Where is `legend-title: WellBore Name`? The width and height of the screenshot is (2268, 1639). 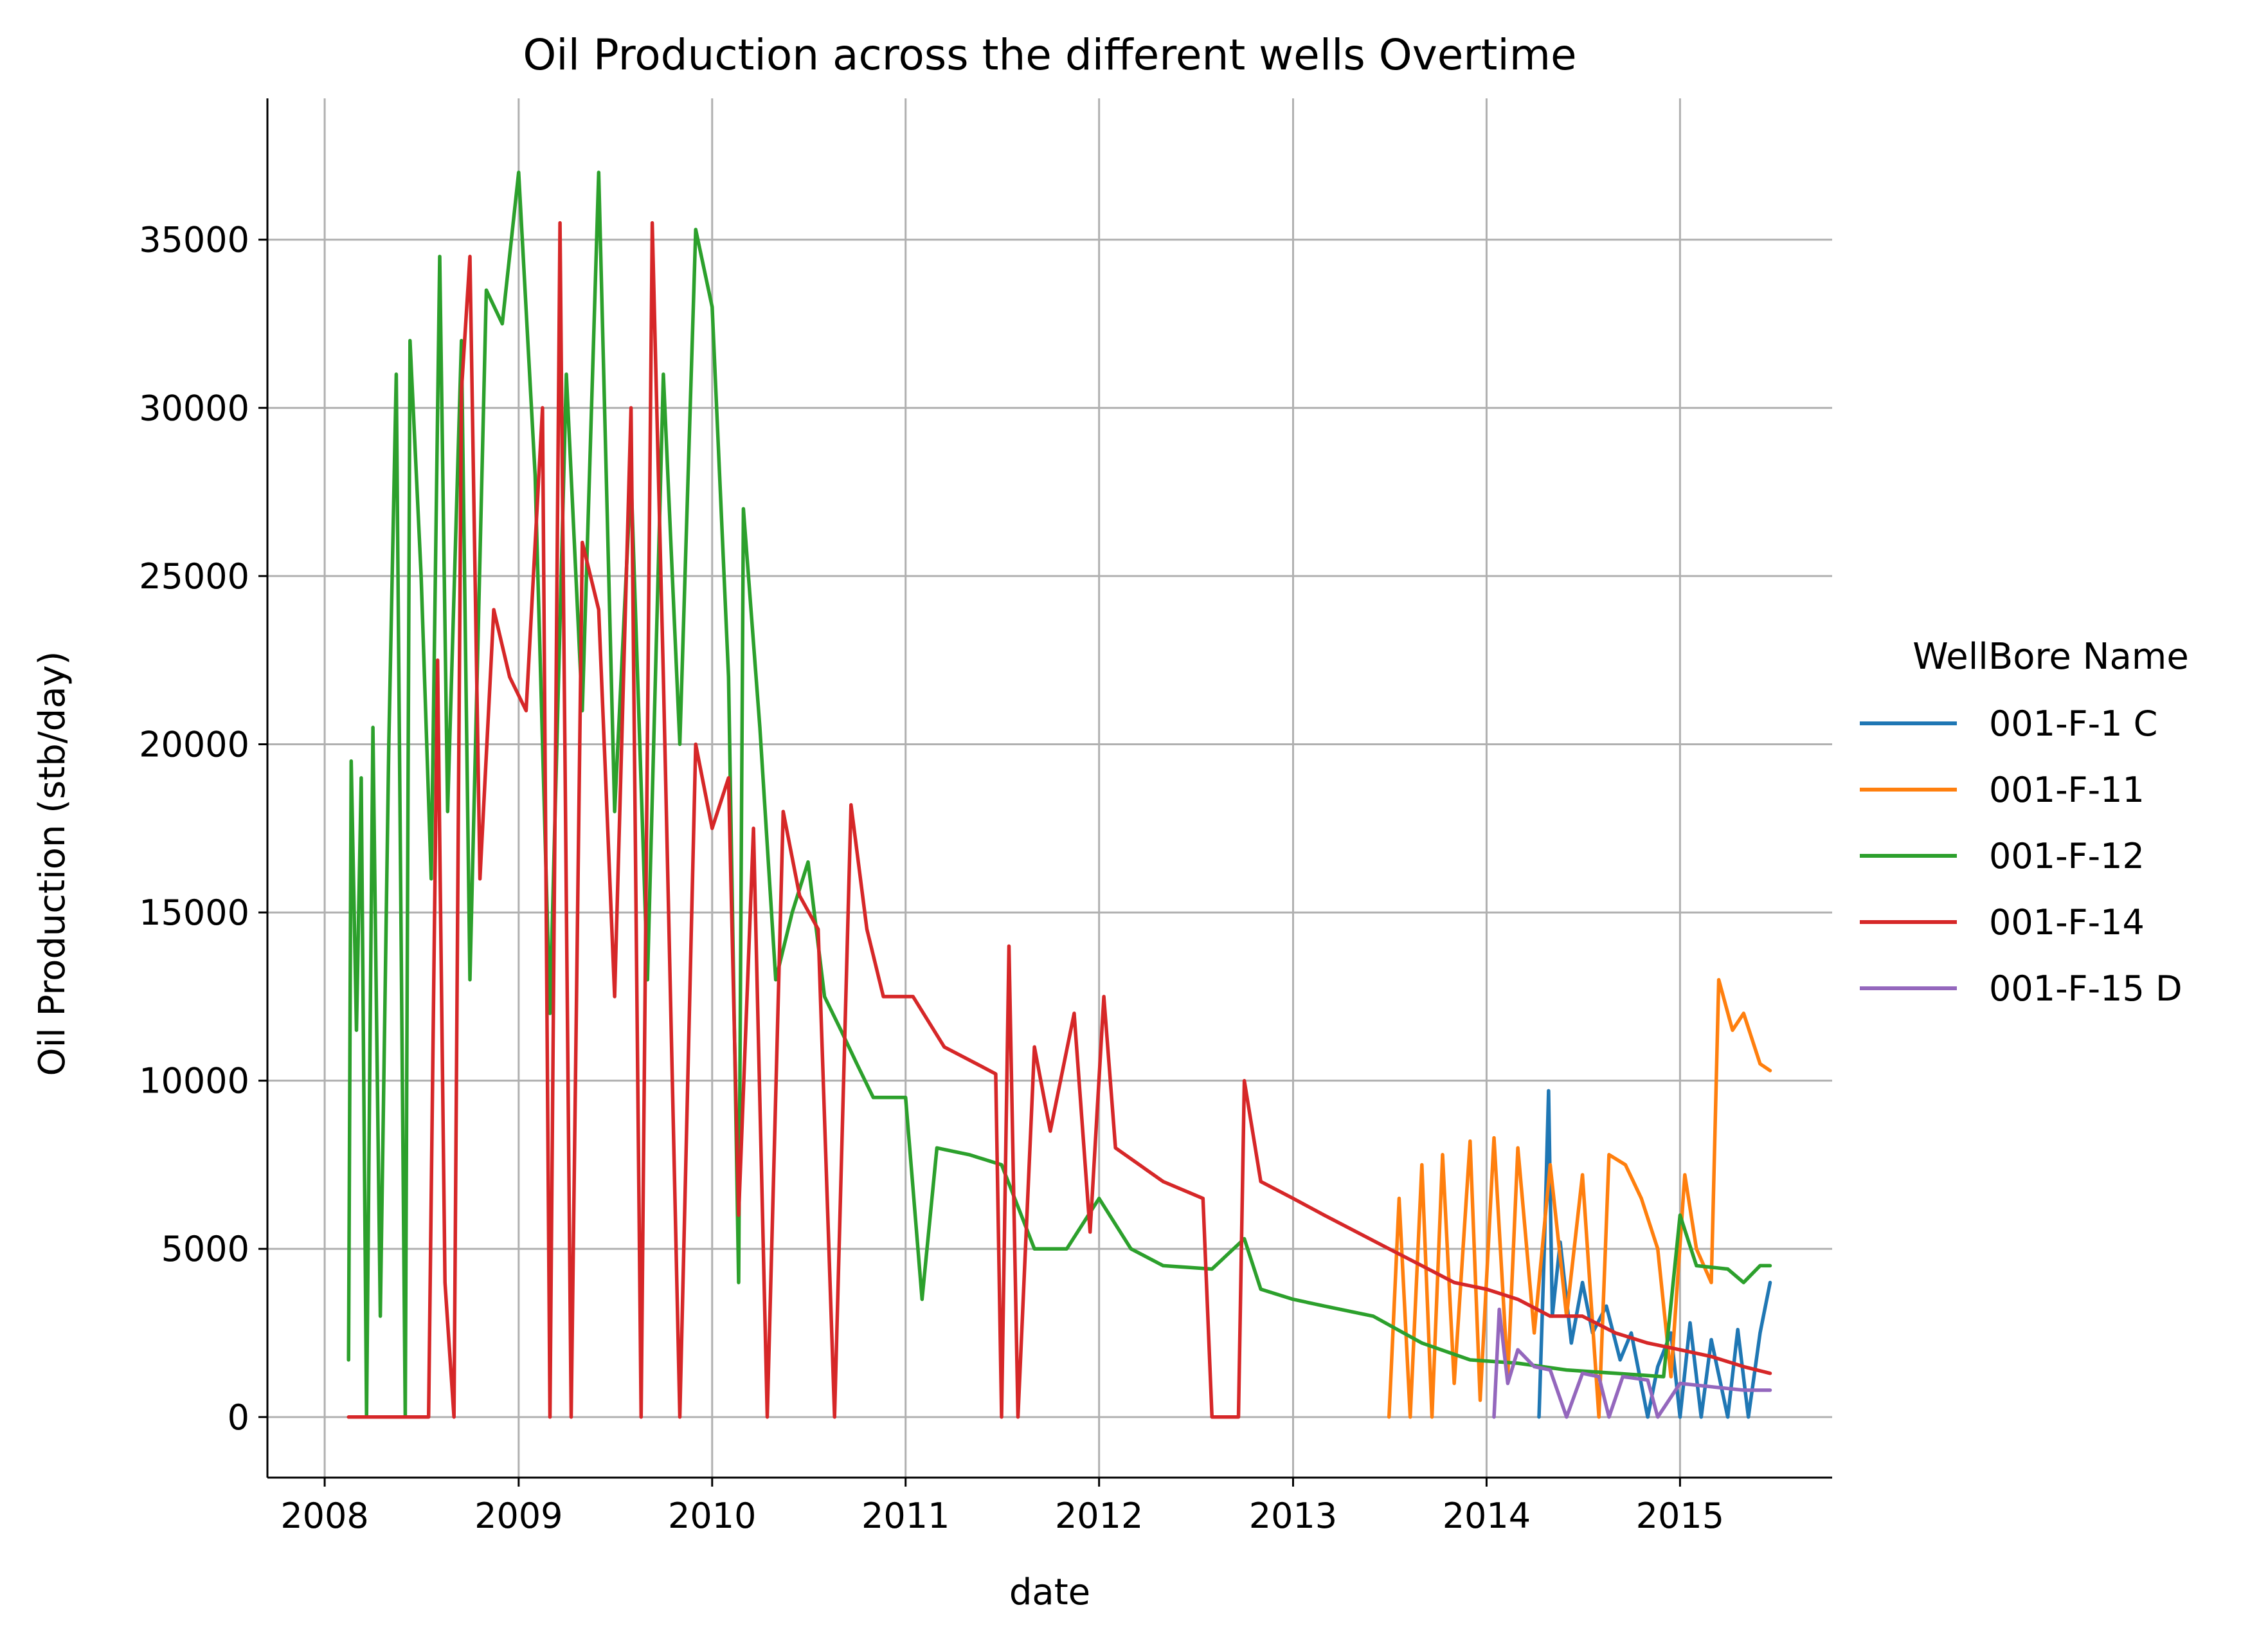
legend-title: WellBore Name is located at coordinates (2051, 657).